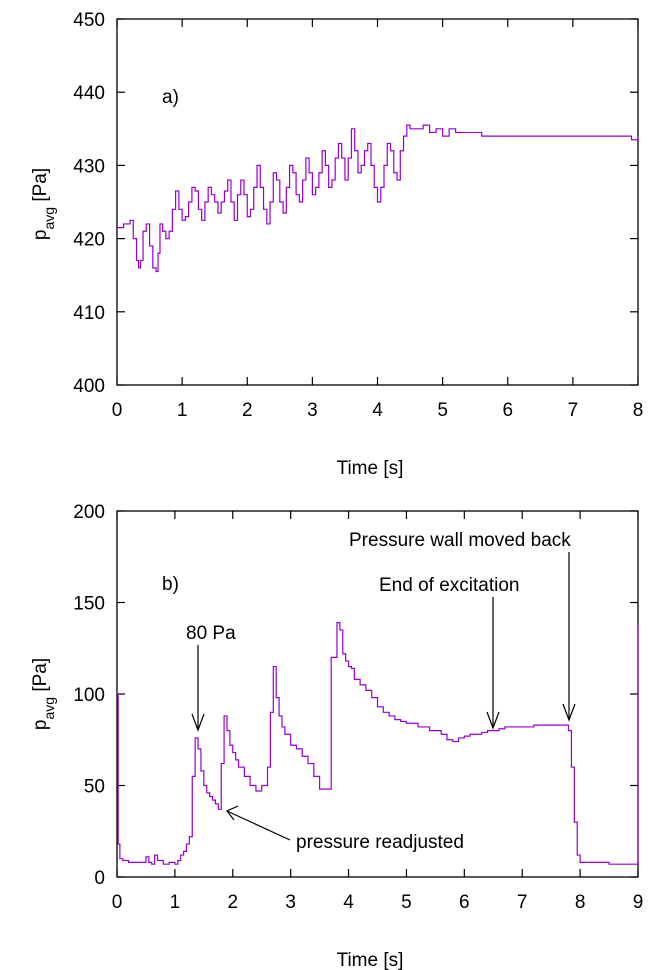  Describe the element at coordinates (211, 633) in the screenshot. I see `annotation-80pa: 80 Pa` at that location.